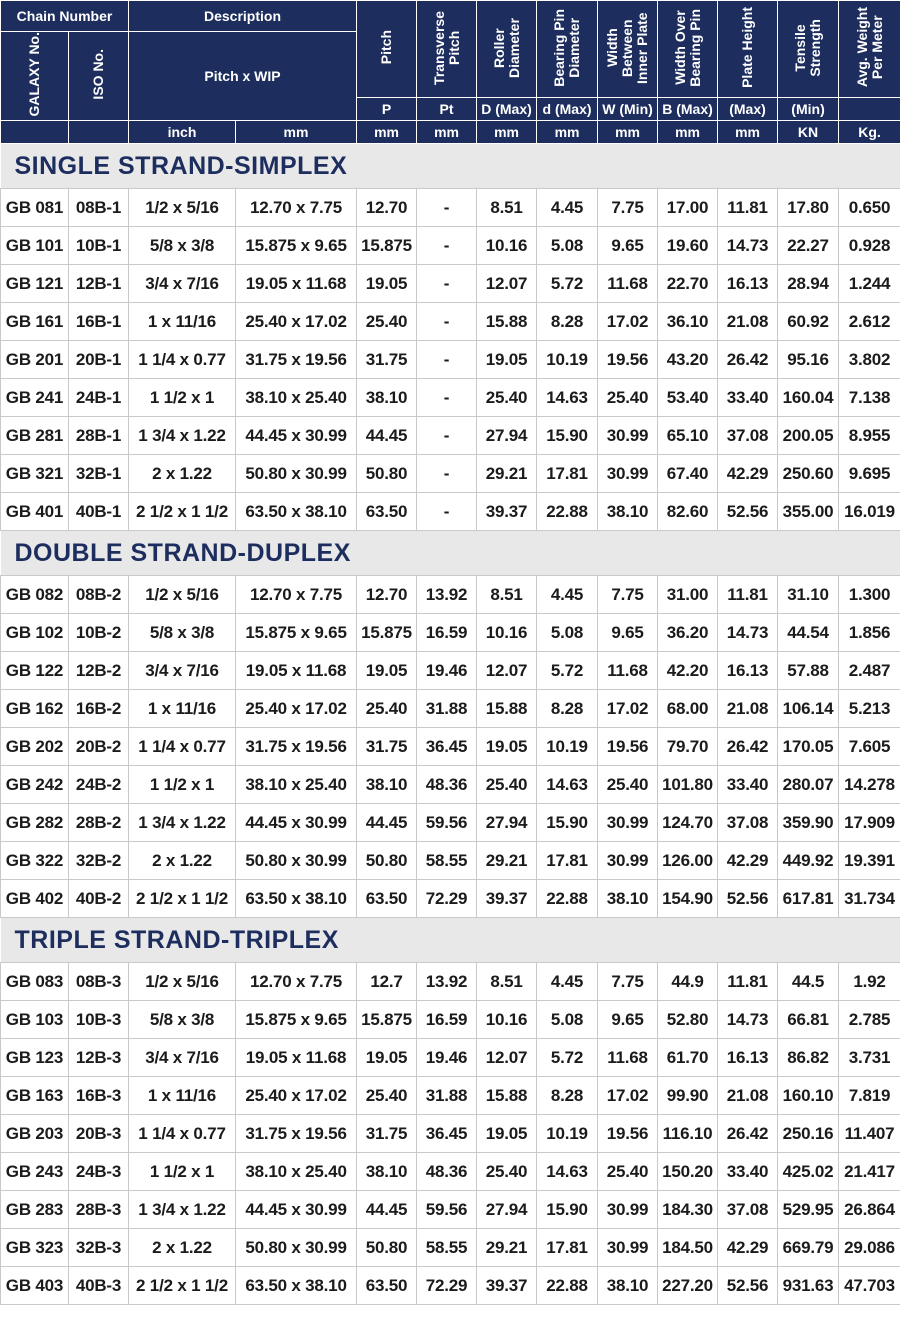 This screenshot has height=1322, width=900. What do you see at coordinates (869, 822) in the screenshot?
I see `table-cell: 17.909` at bounding box center [869, 822].